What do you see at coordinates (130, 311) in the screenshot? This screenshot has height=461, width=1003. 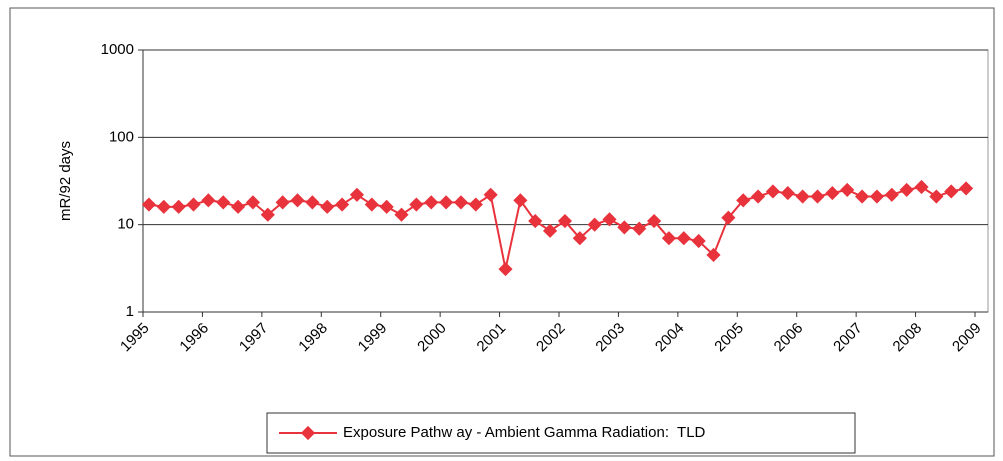 I see `y-tick-label: 1` at bounding box center [130, 311].